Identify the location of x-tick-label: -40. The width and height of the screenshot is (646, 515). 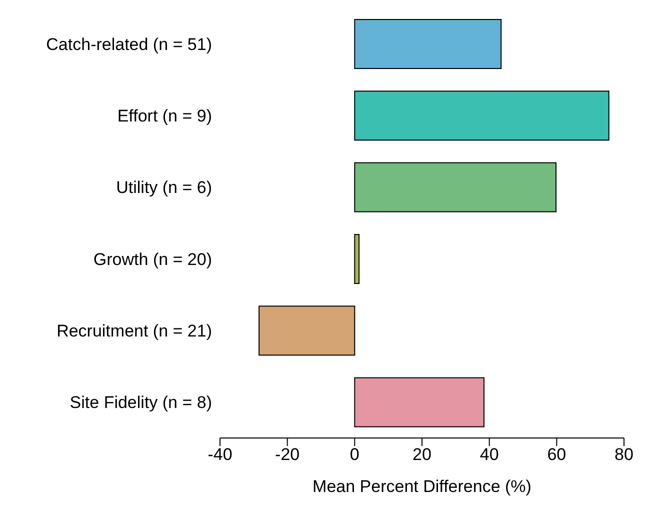
(220, 454).